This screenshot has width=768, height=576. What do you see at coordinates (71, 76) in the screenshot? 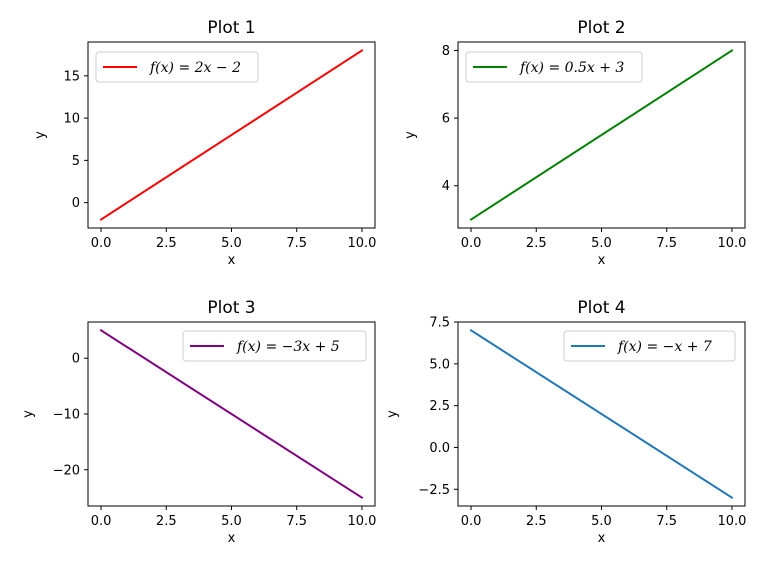
I see `y-tick-label: 15` at bounding box center [71, 76].